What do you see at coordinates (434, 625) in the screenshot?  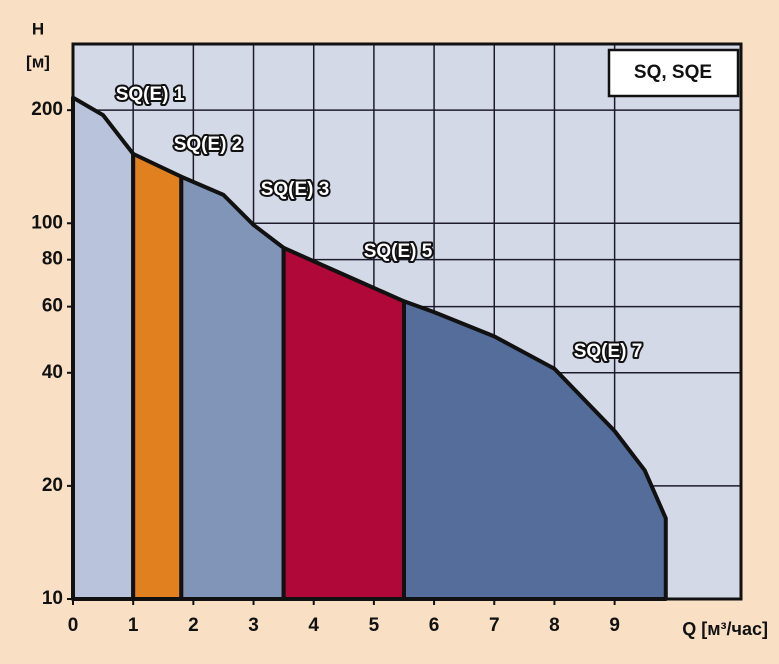 I see `x-tick-label: 6` at bounding box center [434, 625].